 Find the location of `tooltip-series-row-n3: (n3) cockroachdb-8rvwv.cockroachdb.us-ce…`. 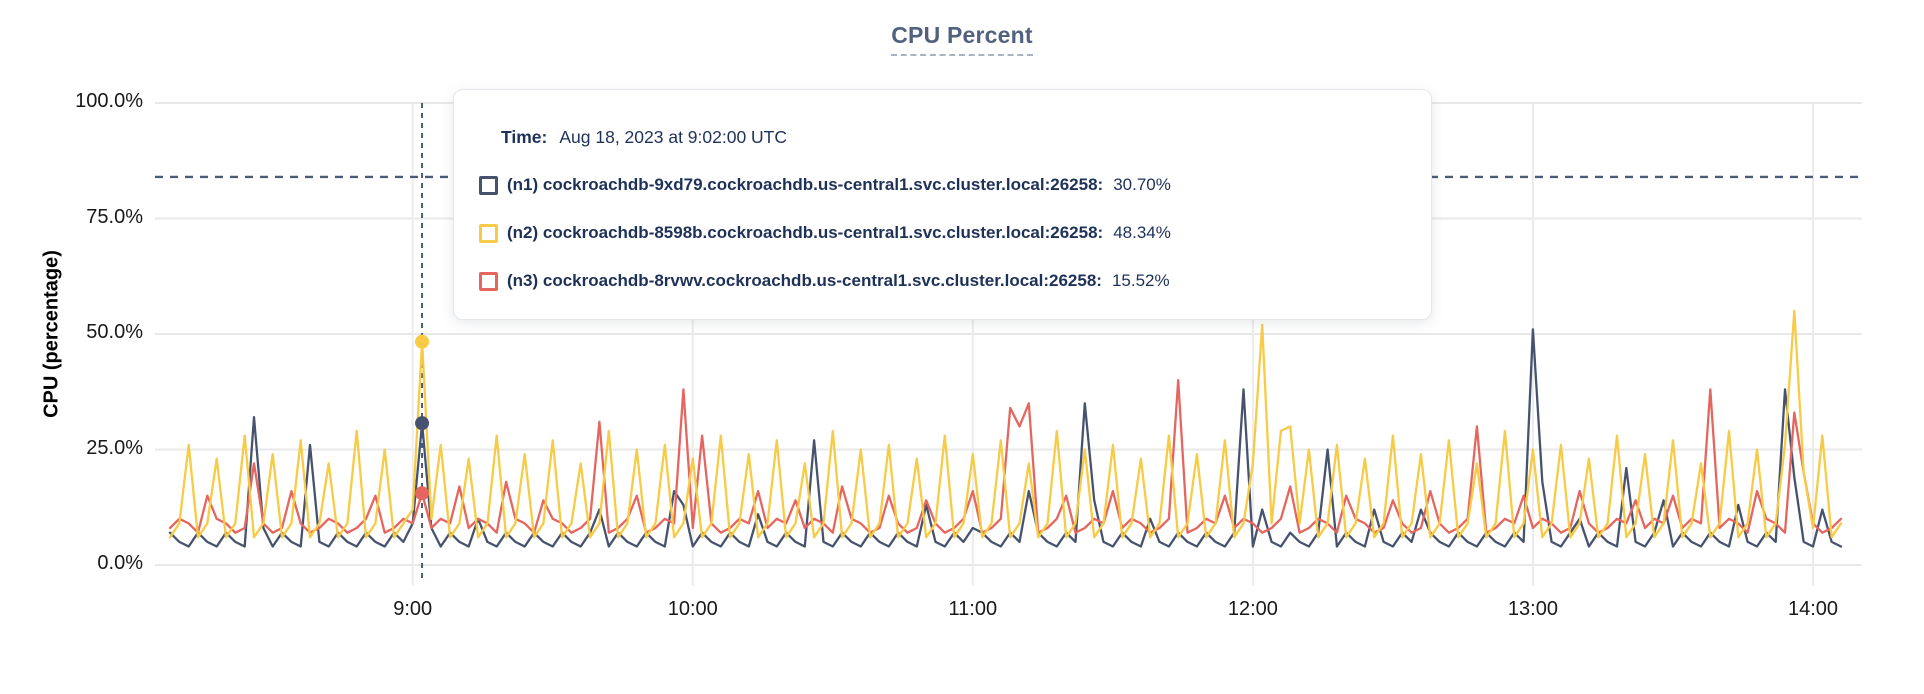

tooltip-series-row-n3: (n3) cockroachdb-8rvwv.cockroachdb.us-ce… is located at coordinates (942, 281).